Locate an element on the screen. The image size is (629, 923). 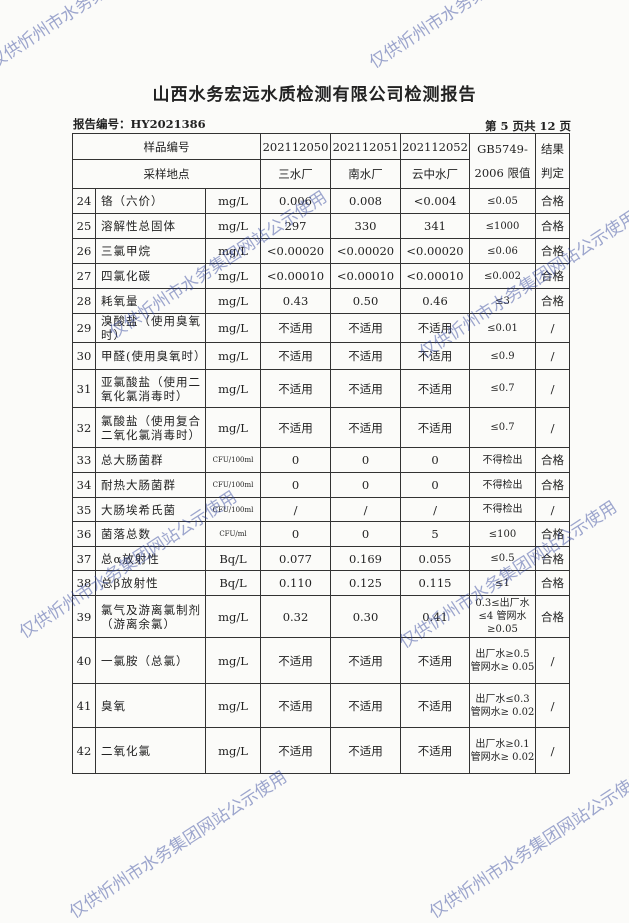
limit-header-1: GB5749- is located at coordinates (502, 149).